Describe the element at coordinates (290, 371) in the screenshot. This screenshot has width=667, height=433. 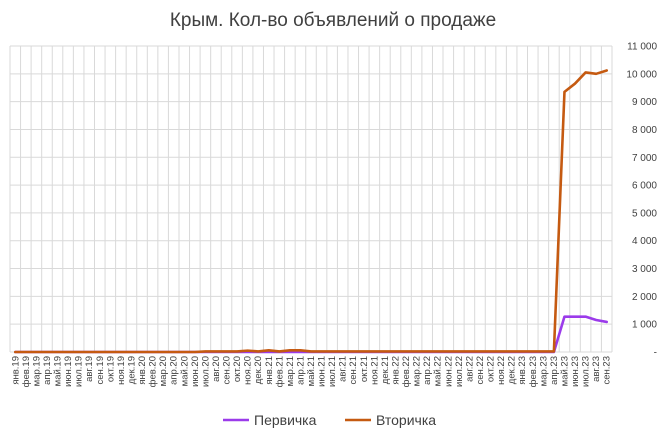
I see `x-tick-label: мар.21` at that location.